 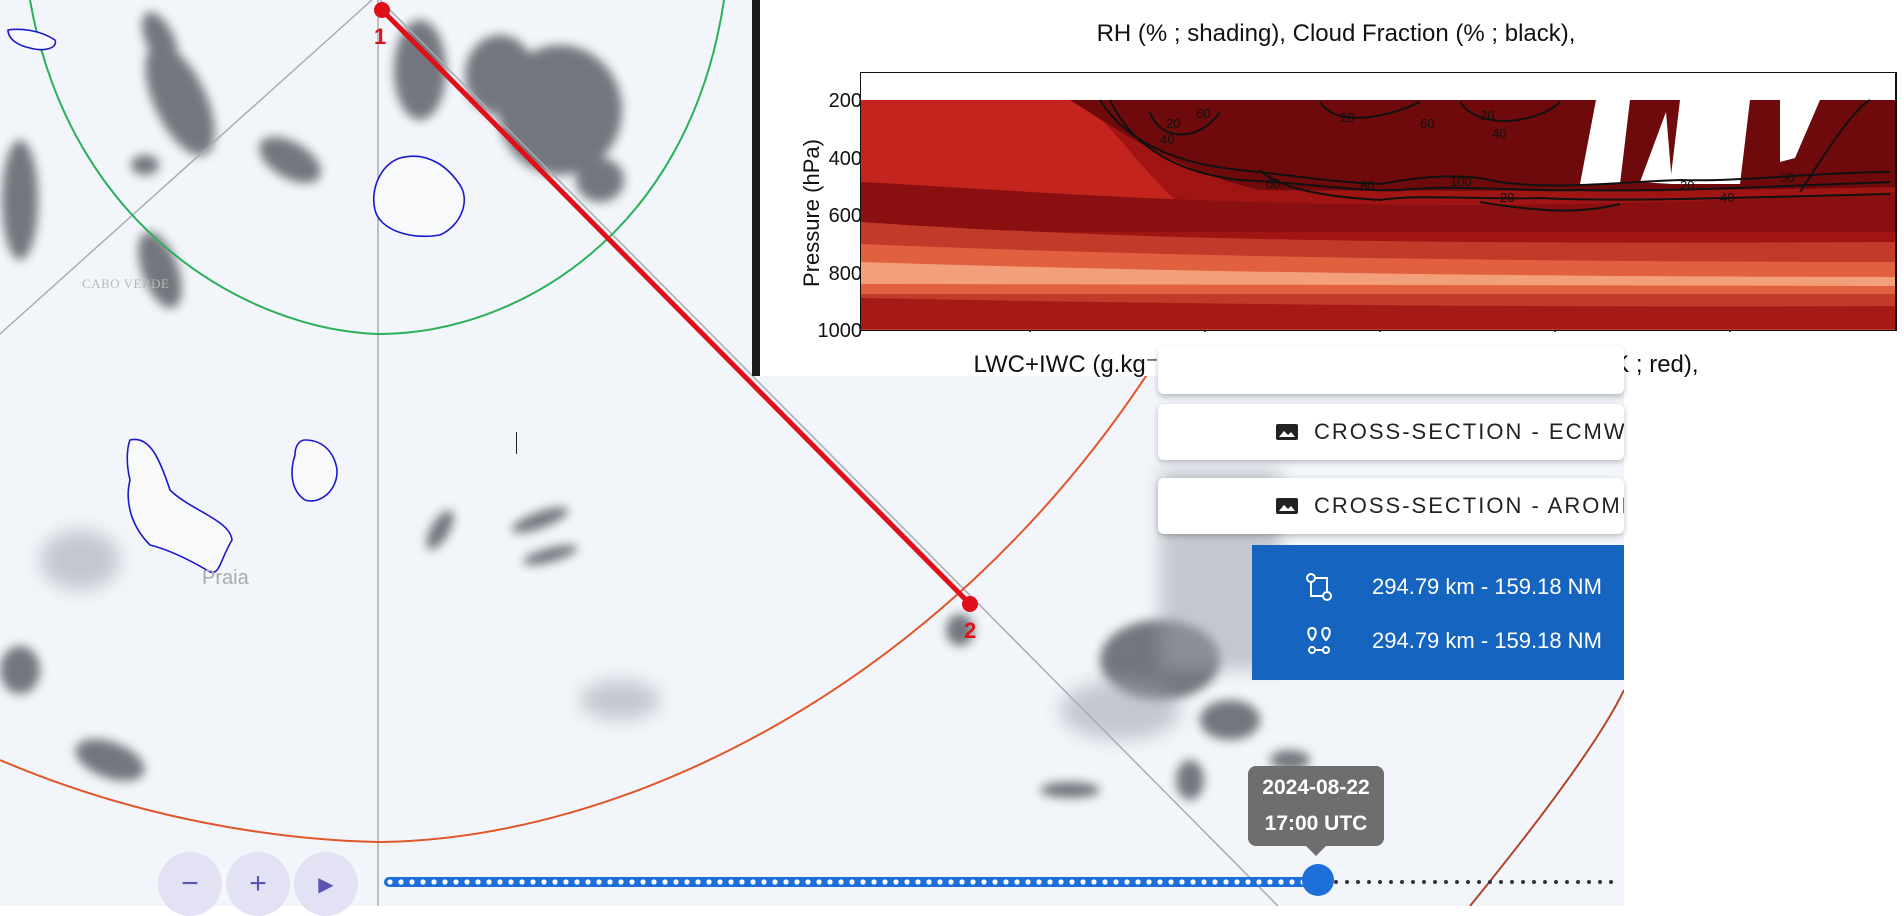 What do you see at coordinates (970, 630) in the screenshot?
I see `route-point-label-end: 2` at bounding box center [970, 630].